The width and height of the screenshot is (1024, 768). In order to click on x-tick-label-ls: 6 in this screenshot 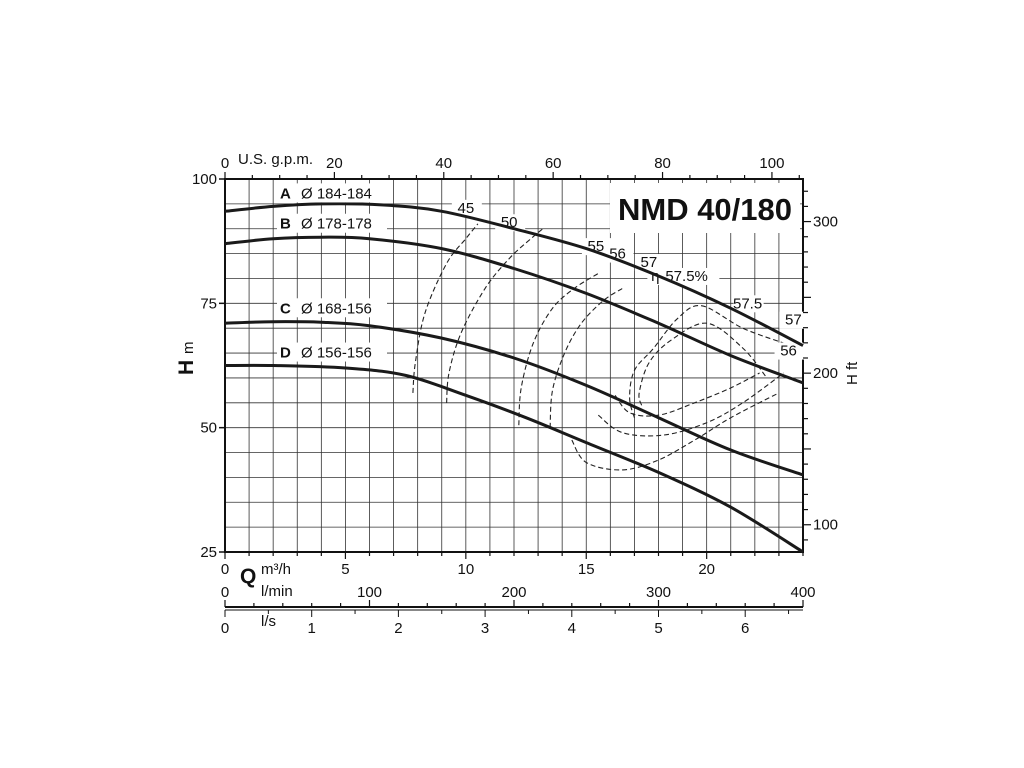, I will do `click(745, 628)`.